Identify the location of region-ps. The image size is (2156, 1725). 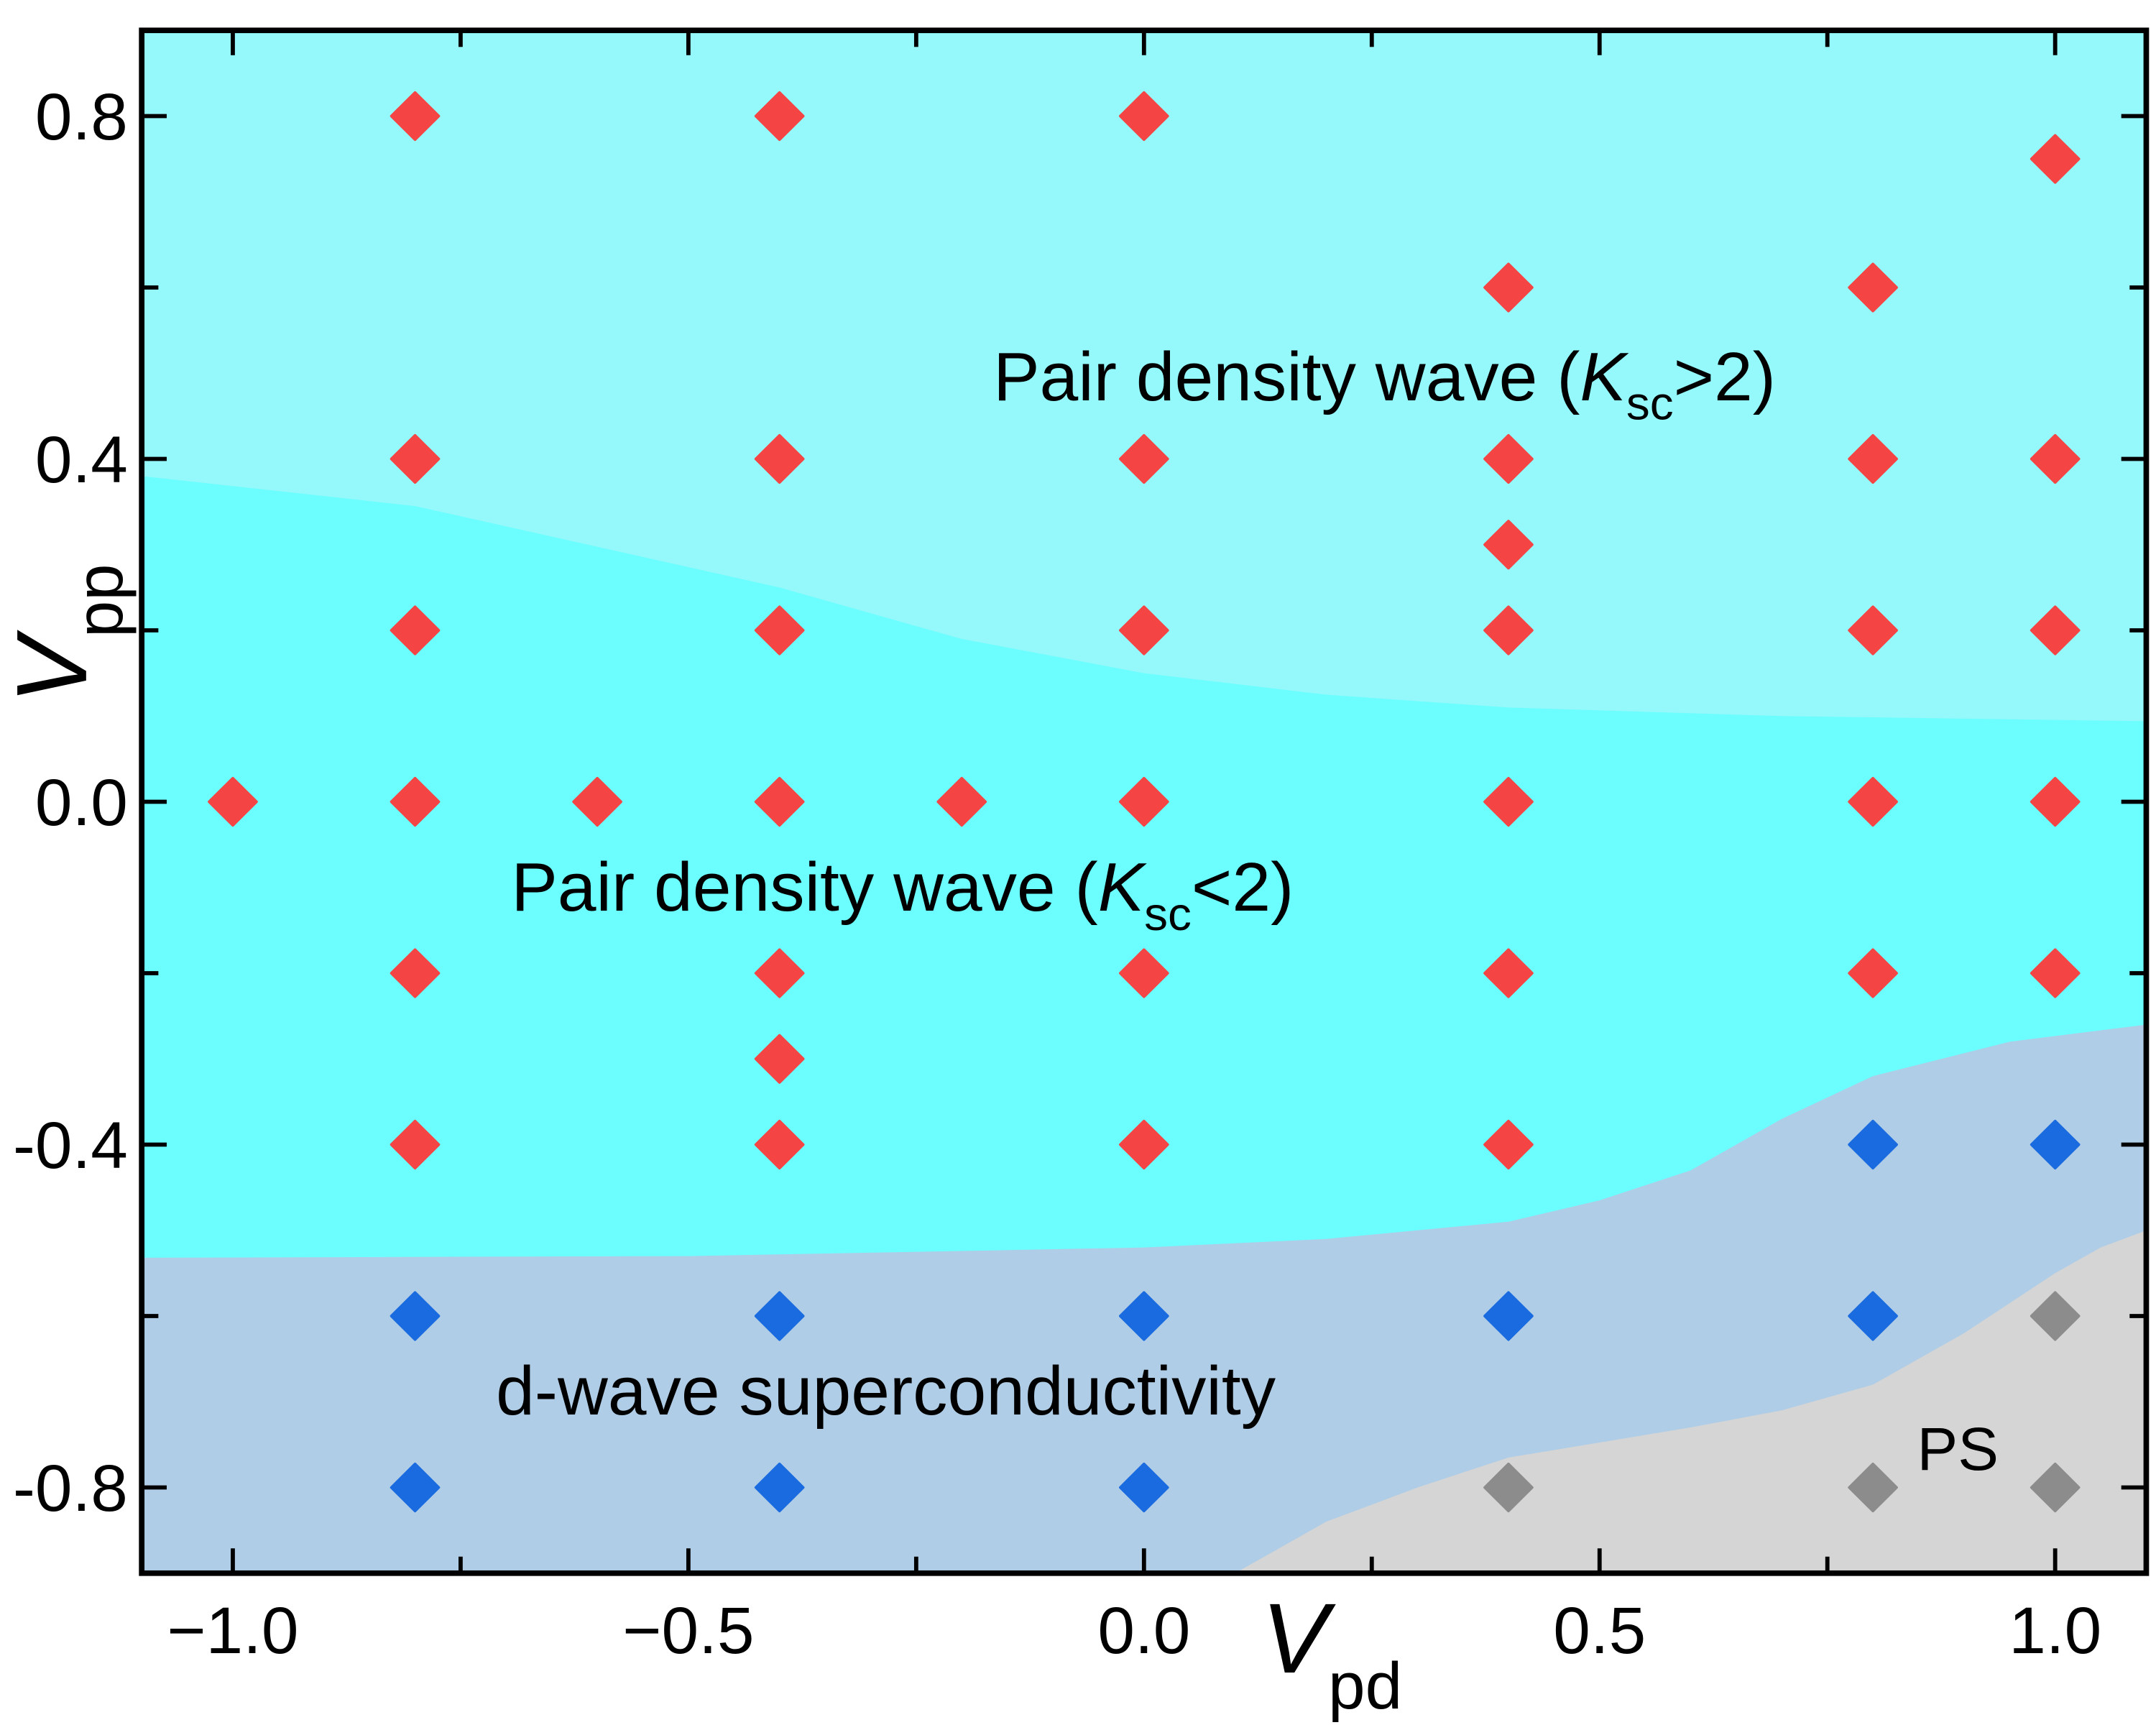
(1691, 1401).